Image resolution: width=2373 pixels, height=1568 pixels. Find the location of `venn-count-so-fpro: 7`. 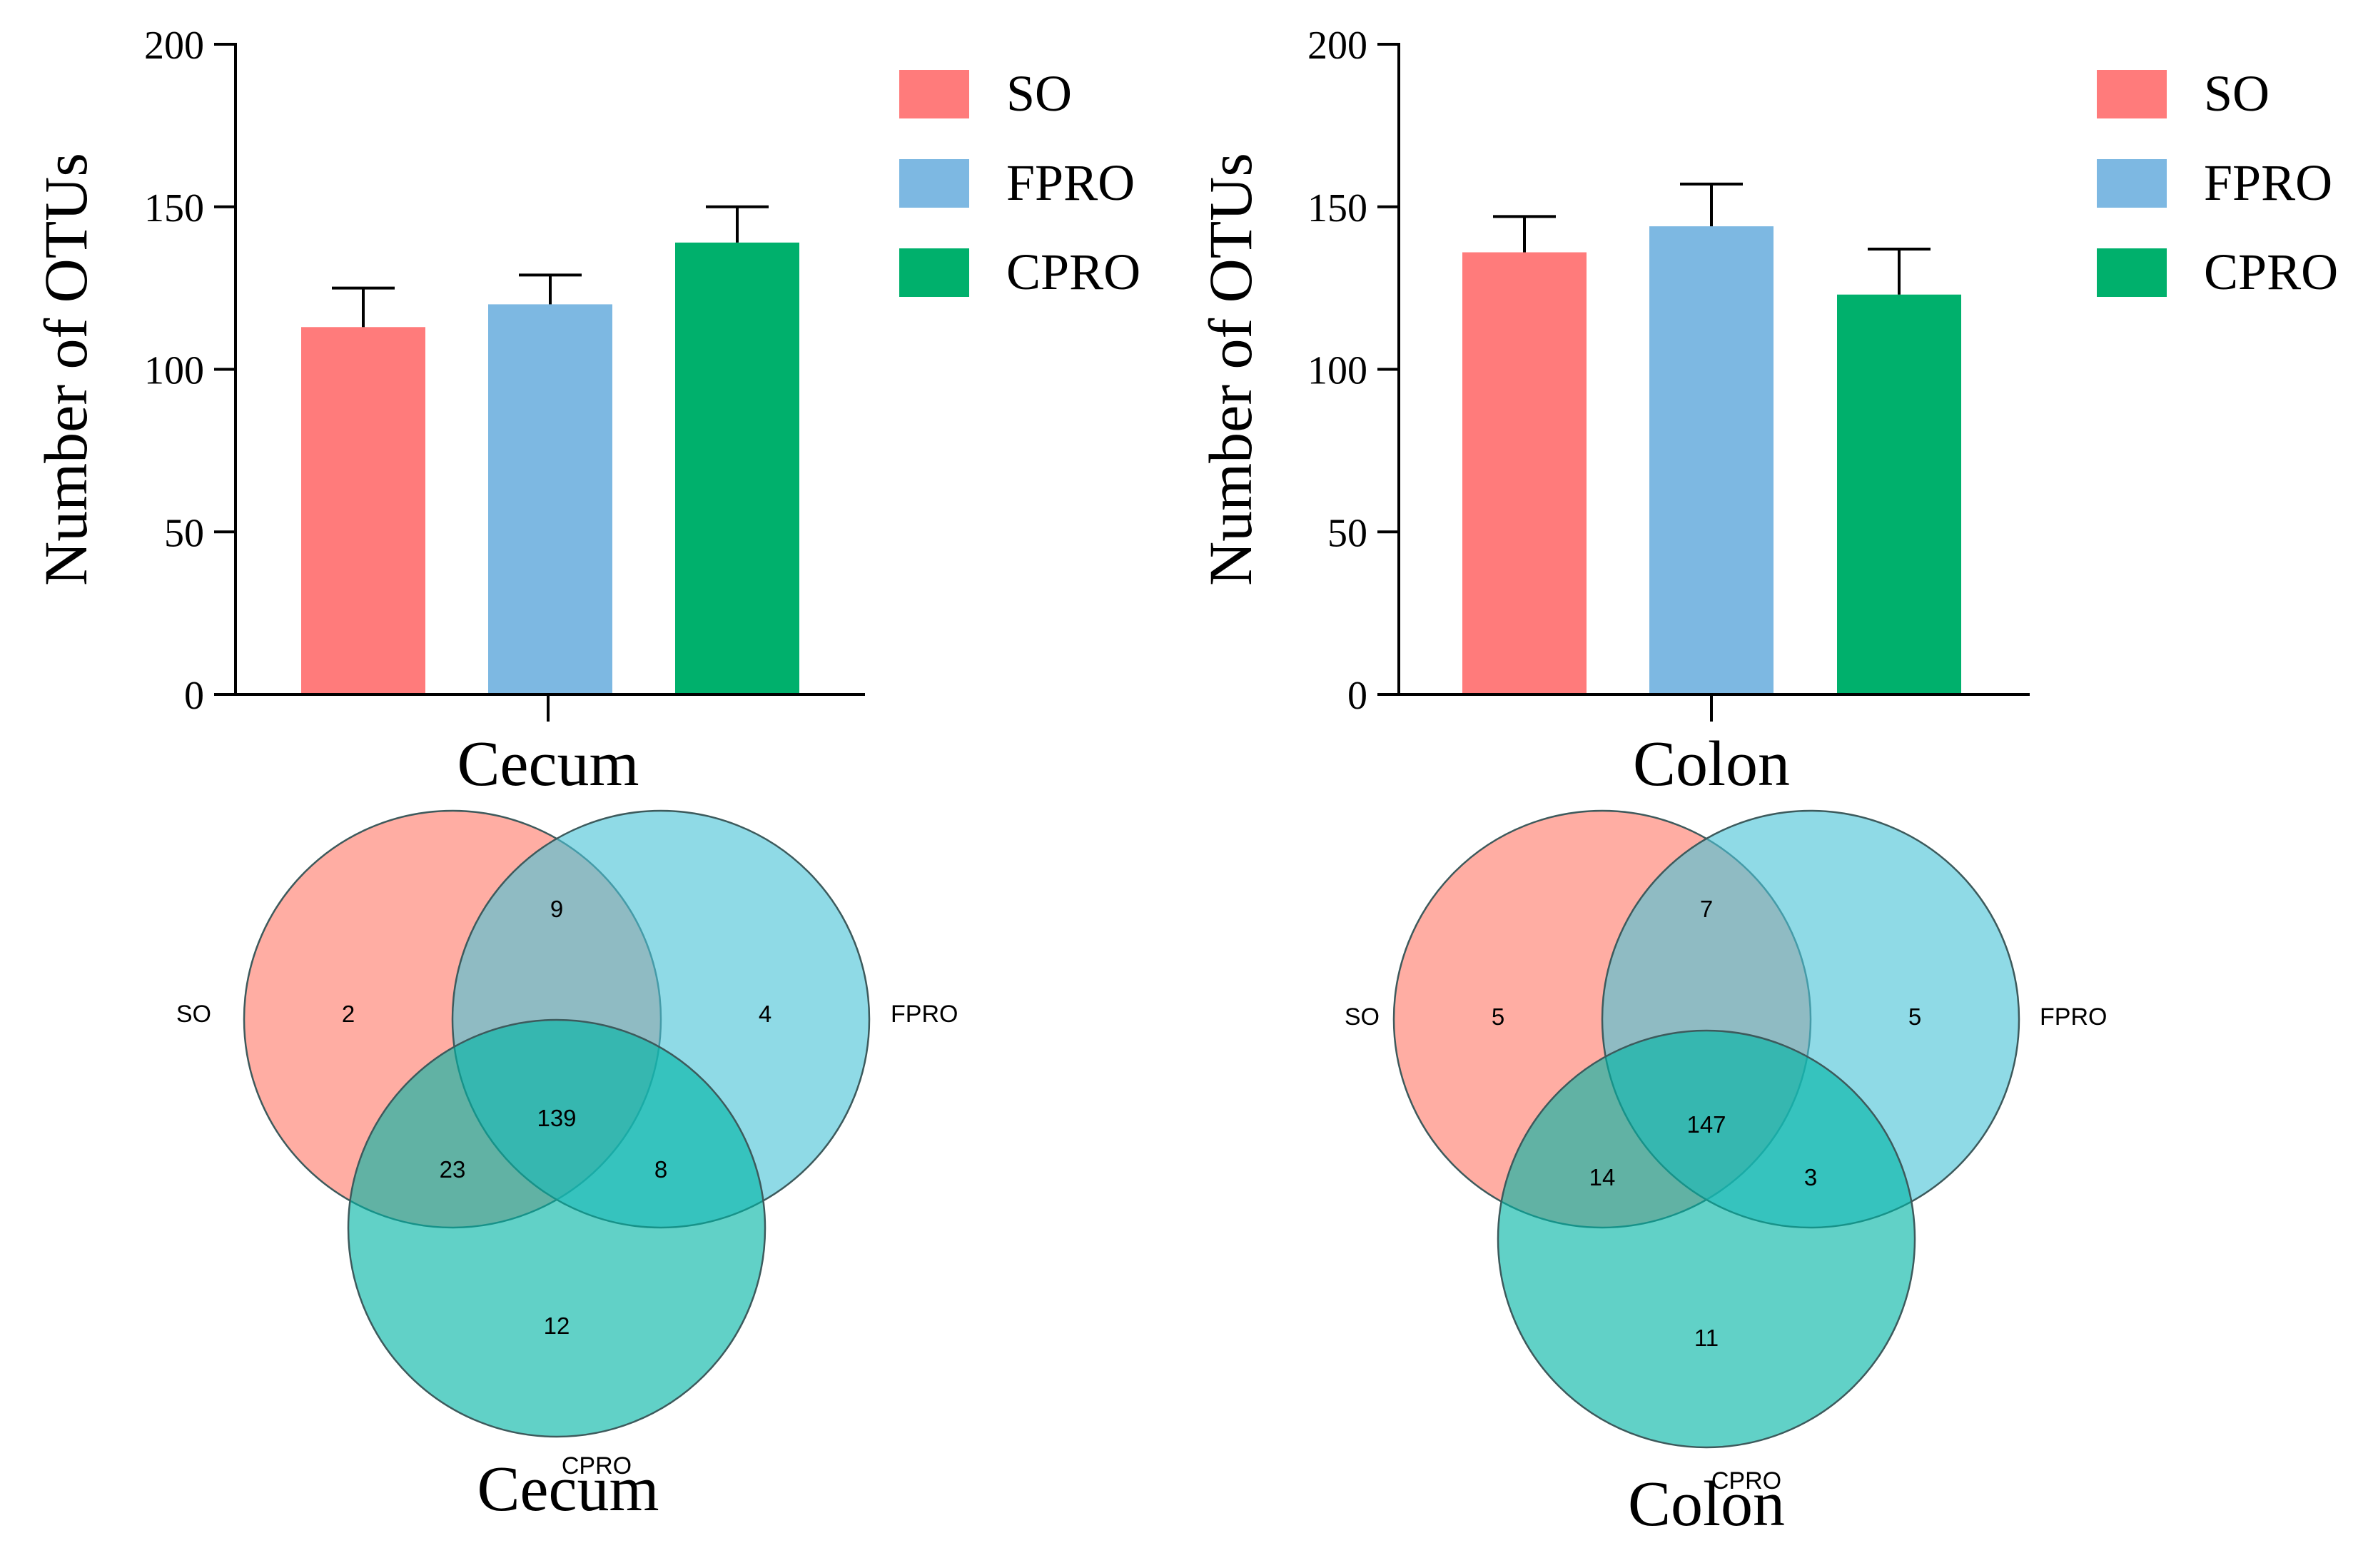

venn-count-so-fpro: 7 is located at coordinates (1707, 909).